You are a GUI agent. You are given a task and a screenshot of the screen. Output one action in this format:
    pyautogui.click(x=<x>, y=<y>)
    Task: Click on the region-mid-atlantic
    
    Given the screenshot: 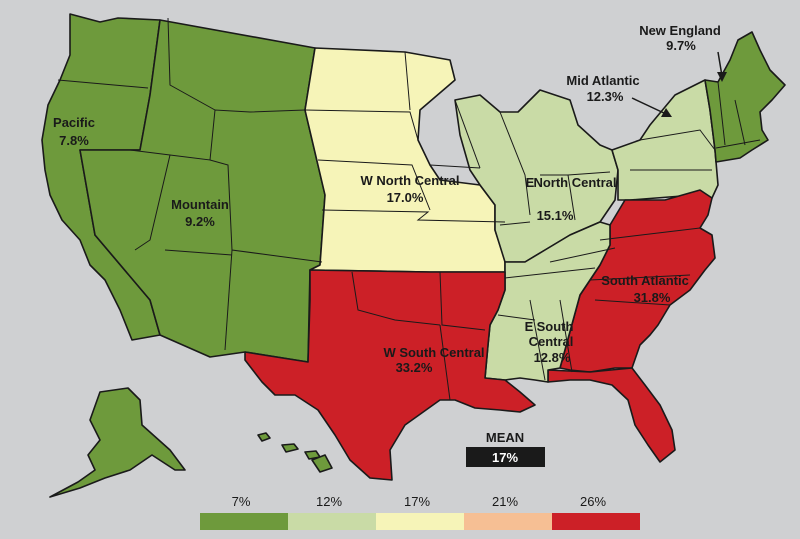 What is the action you would take?
    pyautogui.click(x=665, y=142)
    